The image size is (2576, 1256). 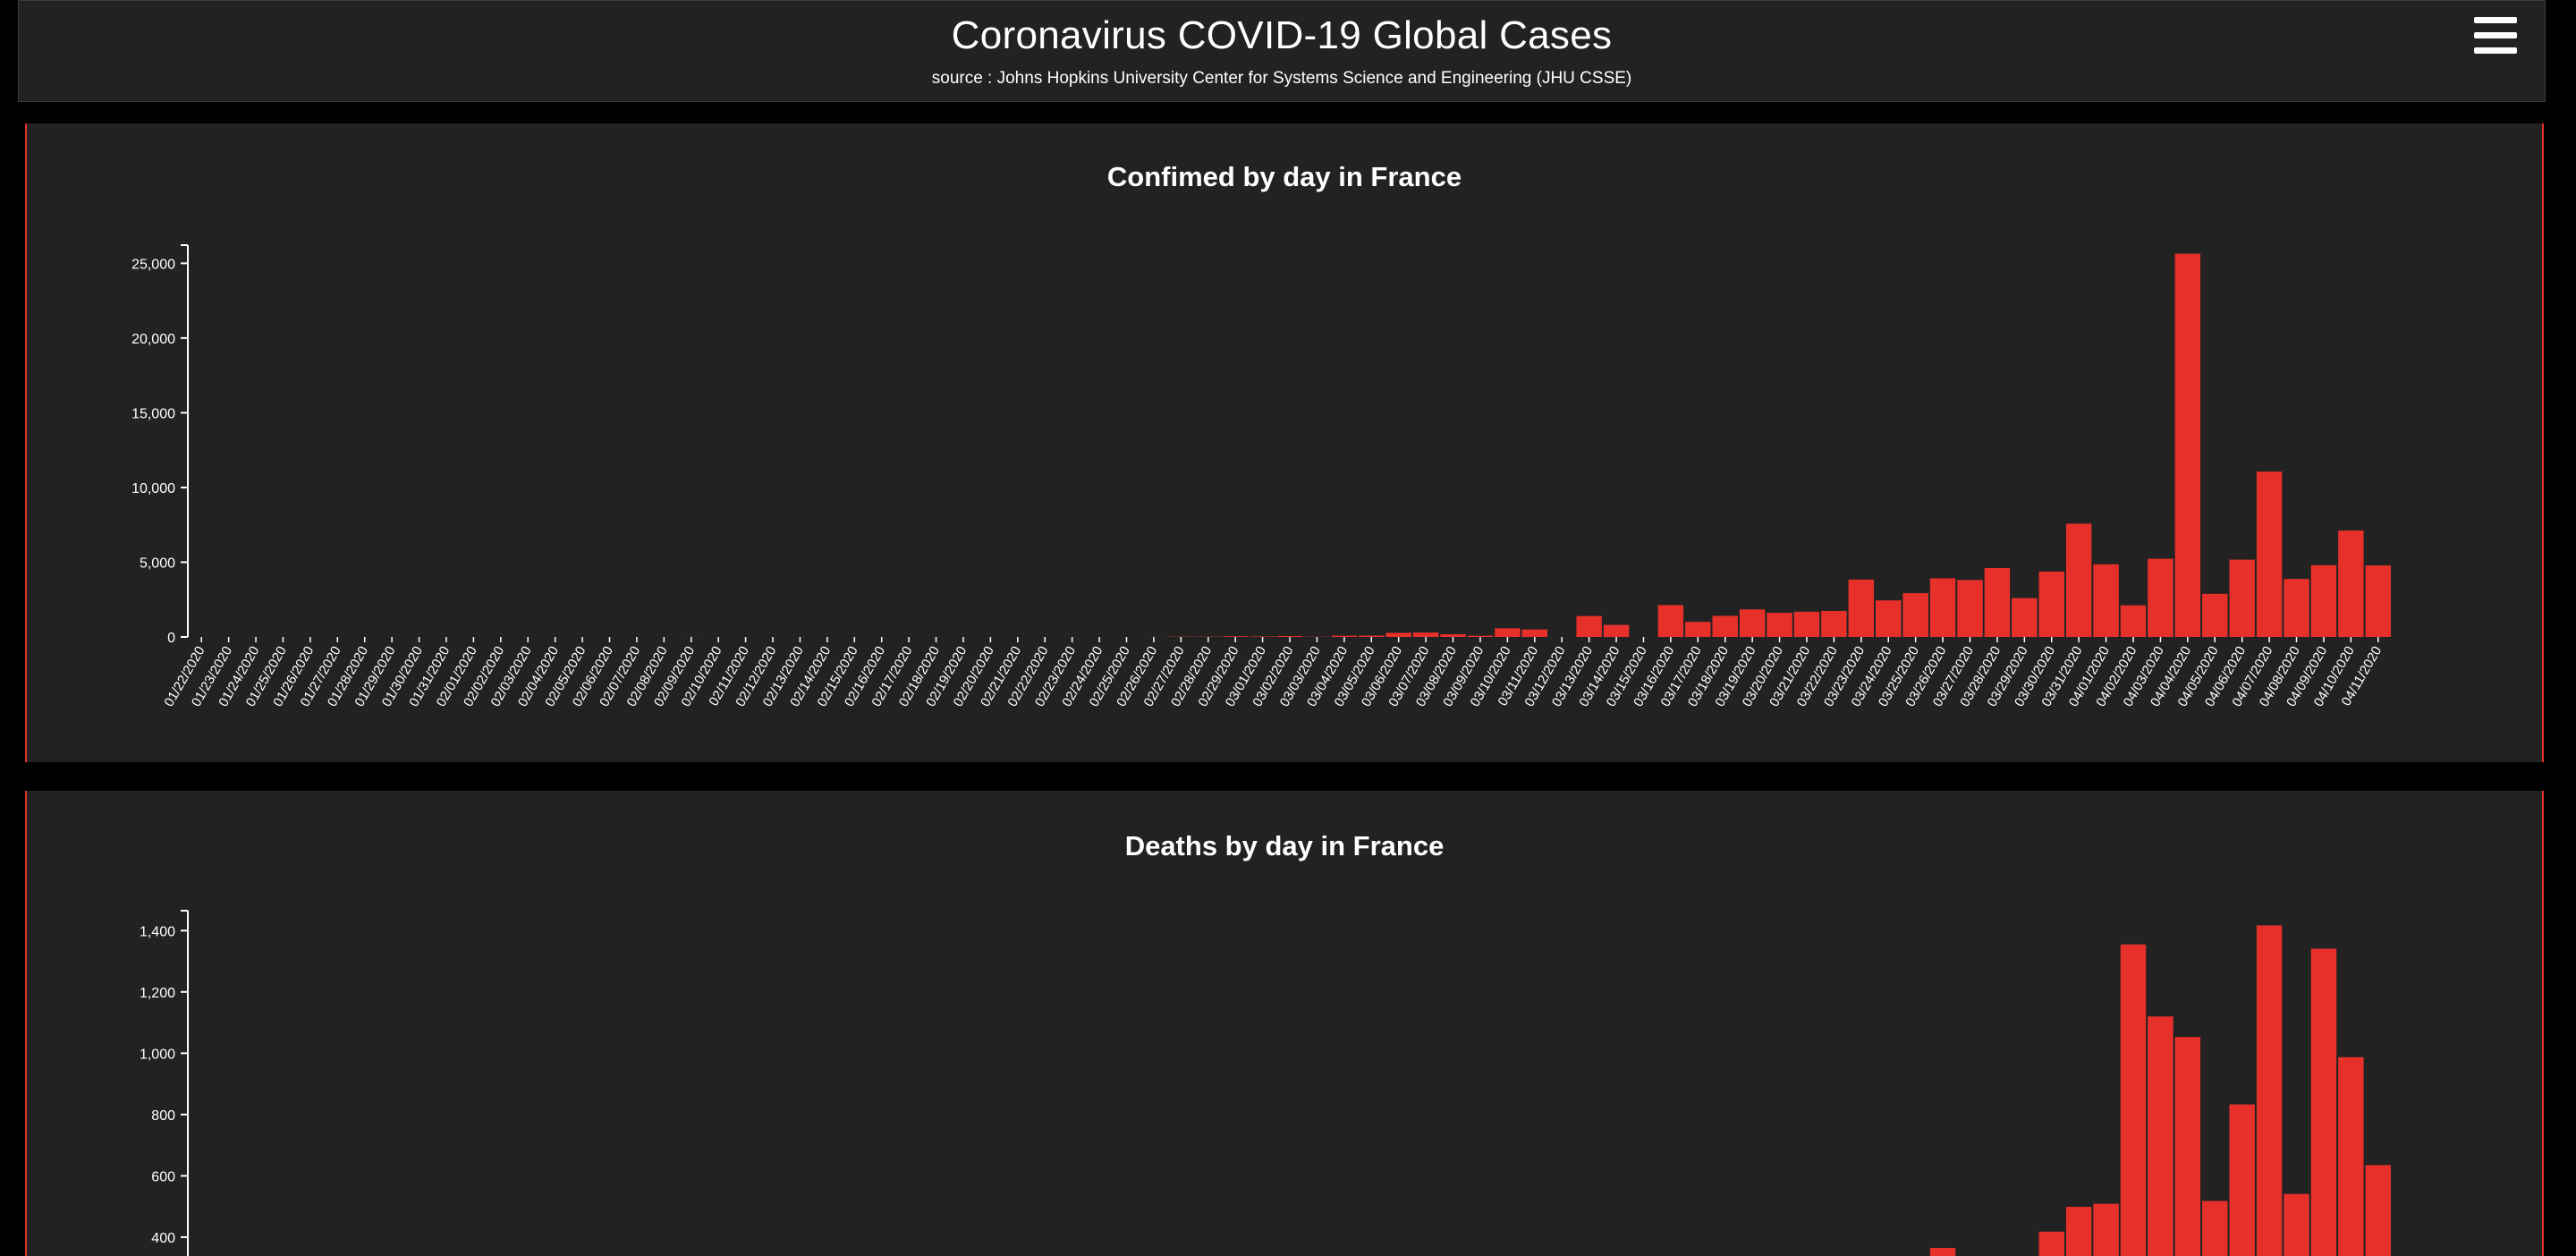 What do you see at coordinates (1806, 624) in the screenshot?
I see `bar-03/21/2020` at bounding box center [1806, 624].